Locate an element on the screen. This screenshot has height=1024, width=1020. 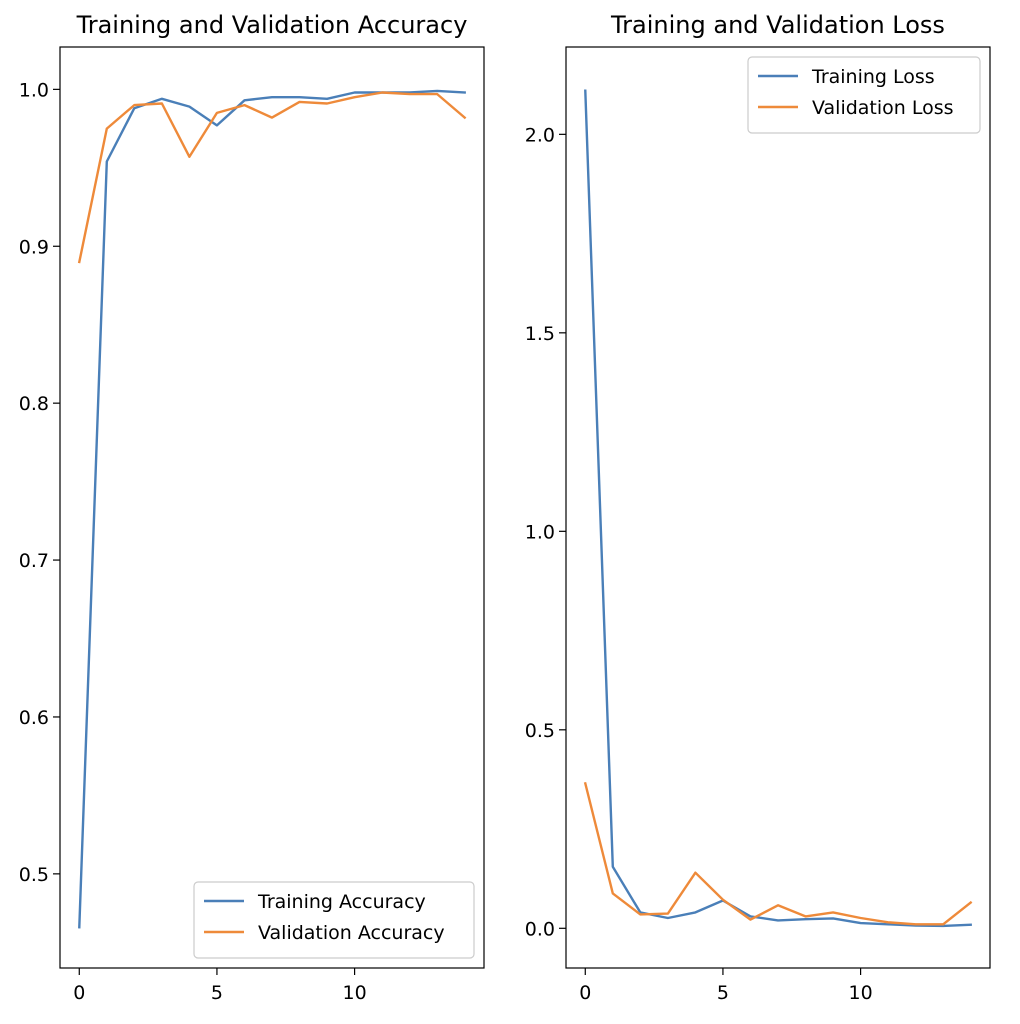
legend: Training Loss Validation Loss is located at coordinates (864, 95).